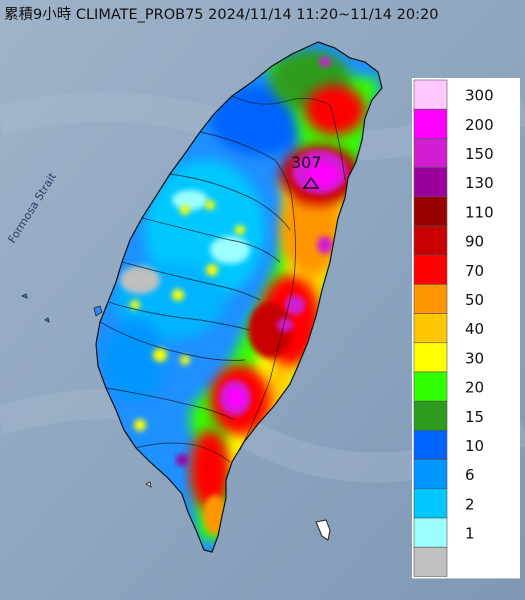 This screenshot has height=600, width=525. I want to click on legend-label: 15, so click(474, 417).